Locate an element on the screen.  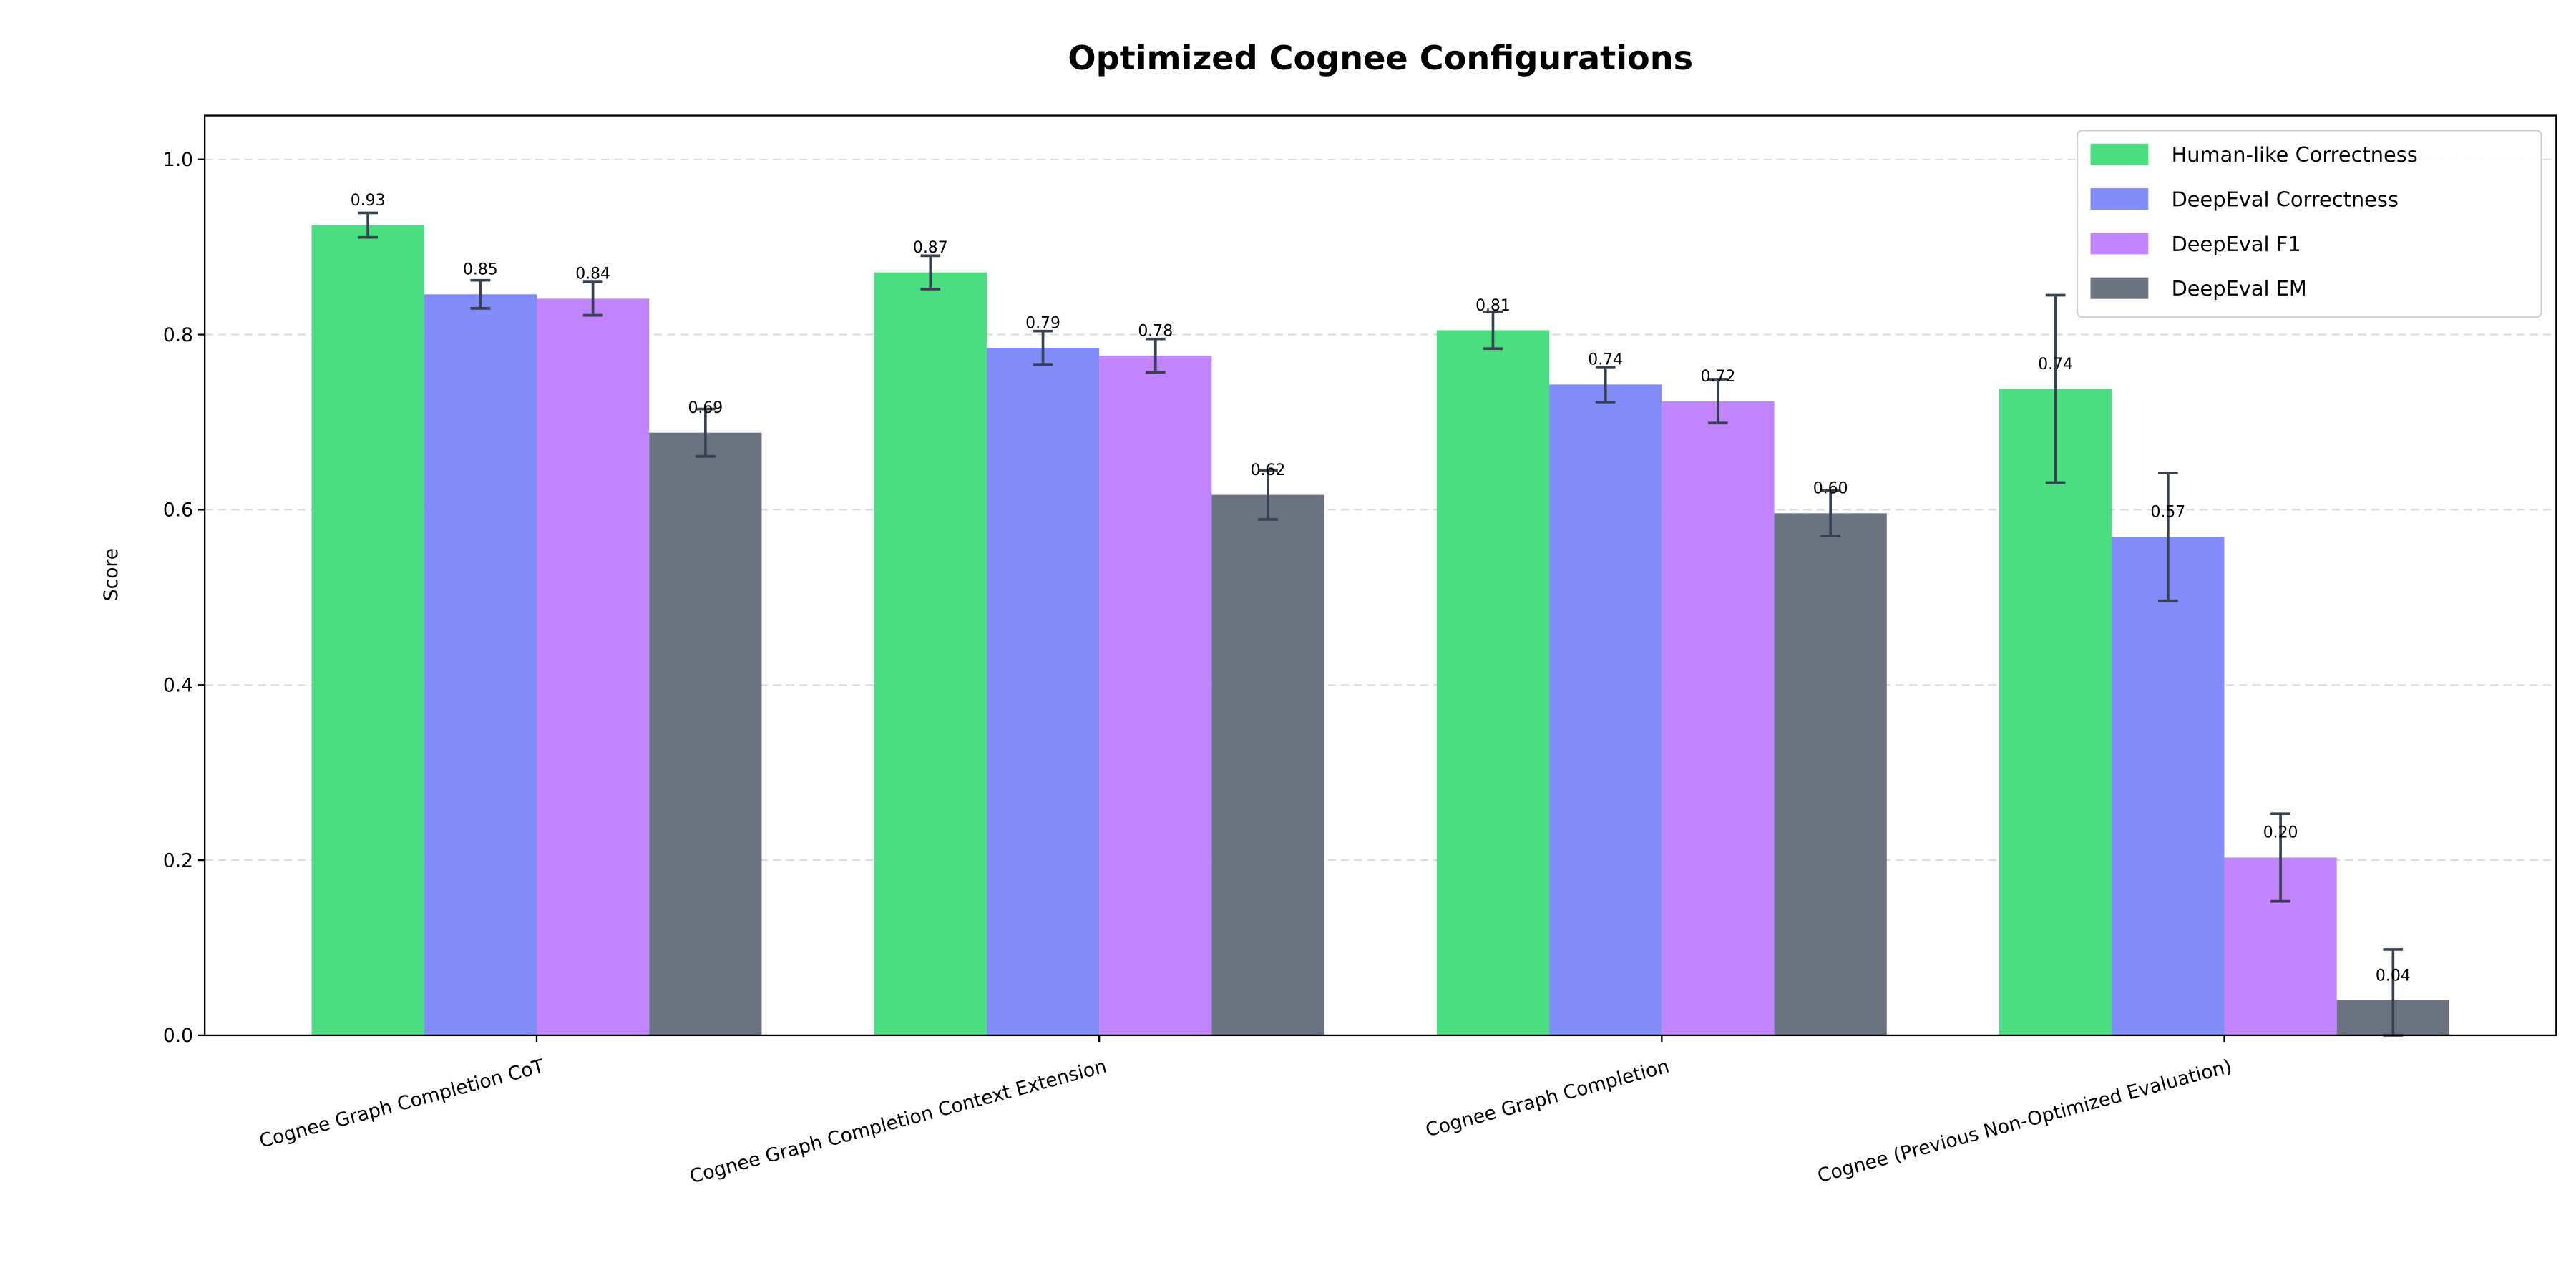
y-tick-label: 0.0 is located at coordinates (178, 1036).